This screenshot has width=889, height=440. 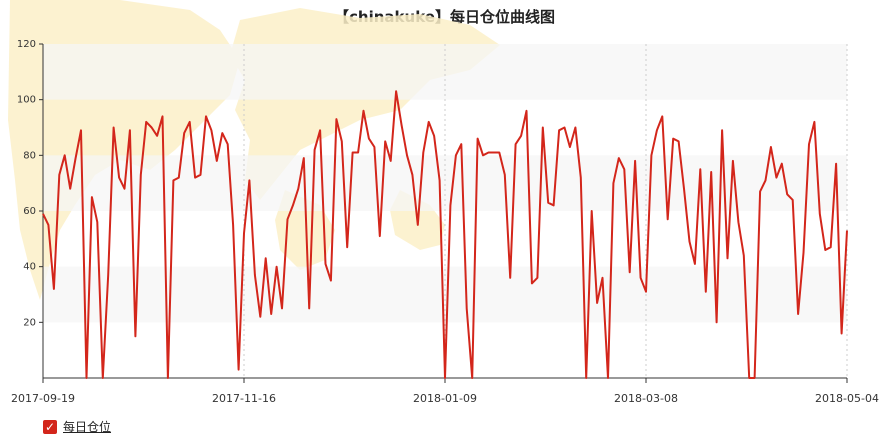 I want to click on legend-item: ✓ 每日仓位, so click(x=77, y=426).